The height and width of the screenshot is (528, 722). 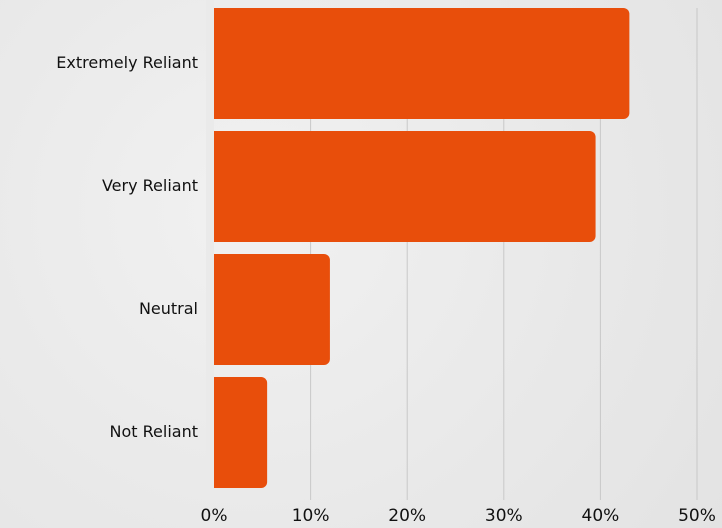 I want to click on axis-mask, so click(x=210, y=251).